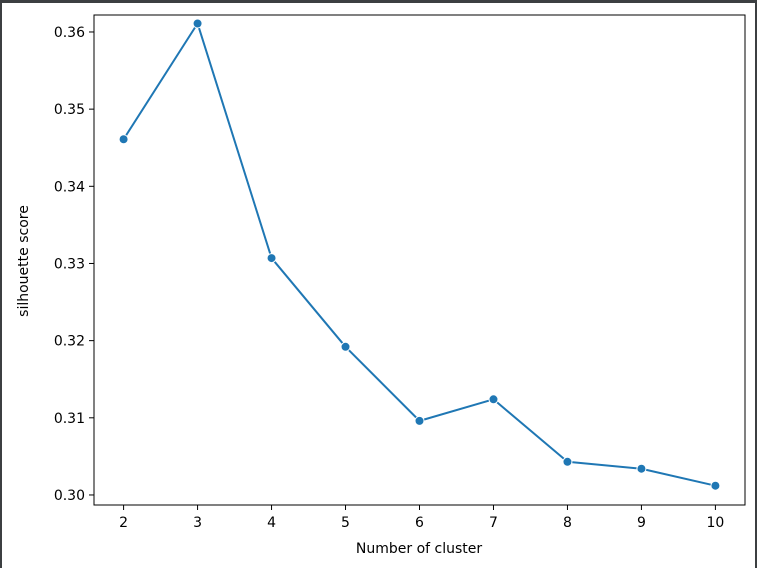 The width and height of the screenshot is (757, 568). Describe the element at coordinates (271, 523) in the screenshot. I see `x-tick-label: 4` at that location.